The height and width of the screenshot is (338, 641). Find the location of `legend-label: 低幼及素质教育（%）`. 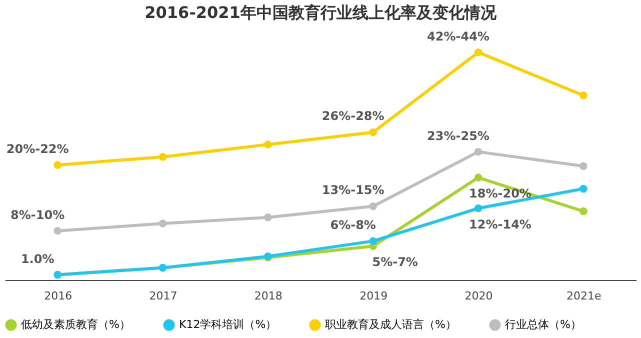

legend-label: 低幼及素质教育（%） is located at coordinates (75, 324).